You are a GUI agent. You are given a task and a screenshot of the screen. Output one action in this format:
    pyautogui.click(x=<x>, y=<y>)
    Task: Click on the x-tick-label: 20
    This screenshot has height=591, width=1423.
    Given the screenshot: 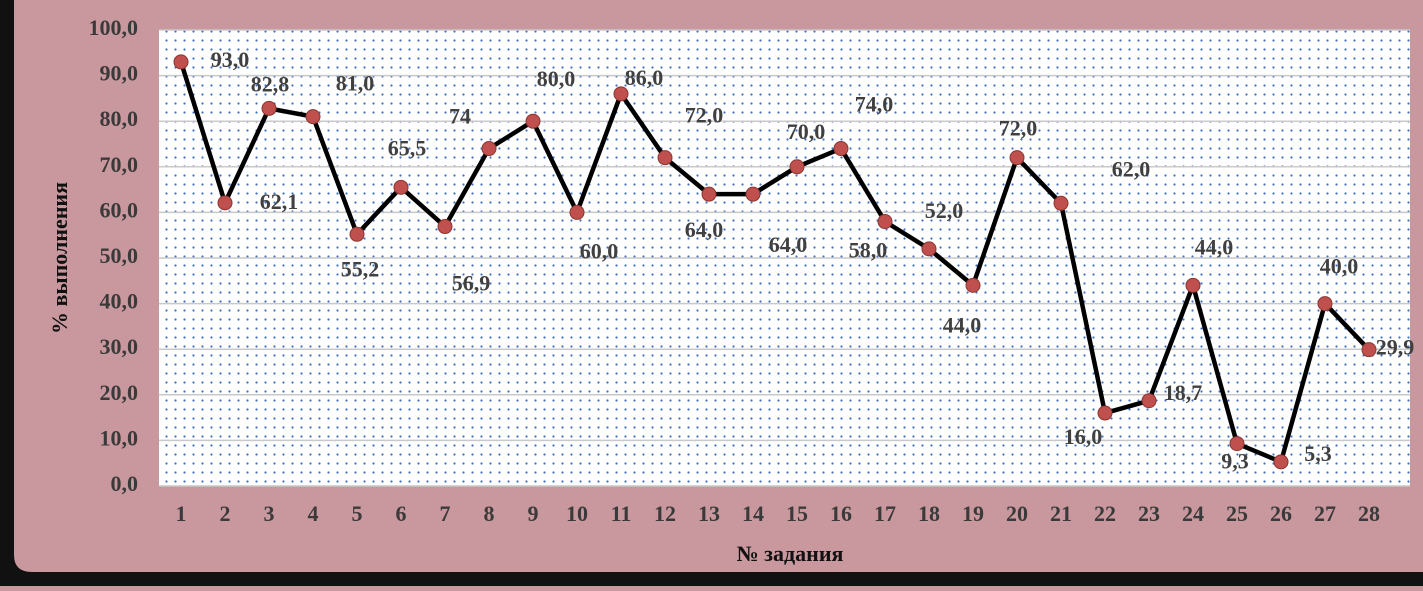 What is the action you would take?
    pyautogui.click(x=1017, y=513)
    